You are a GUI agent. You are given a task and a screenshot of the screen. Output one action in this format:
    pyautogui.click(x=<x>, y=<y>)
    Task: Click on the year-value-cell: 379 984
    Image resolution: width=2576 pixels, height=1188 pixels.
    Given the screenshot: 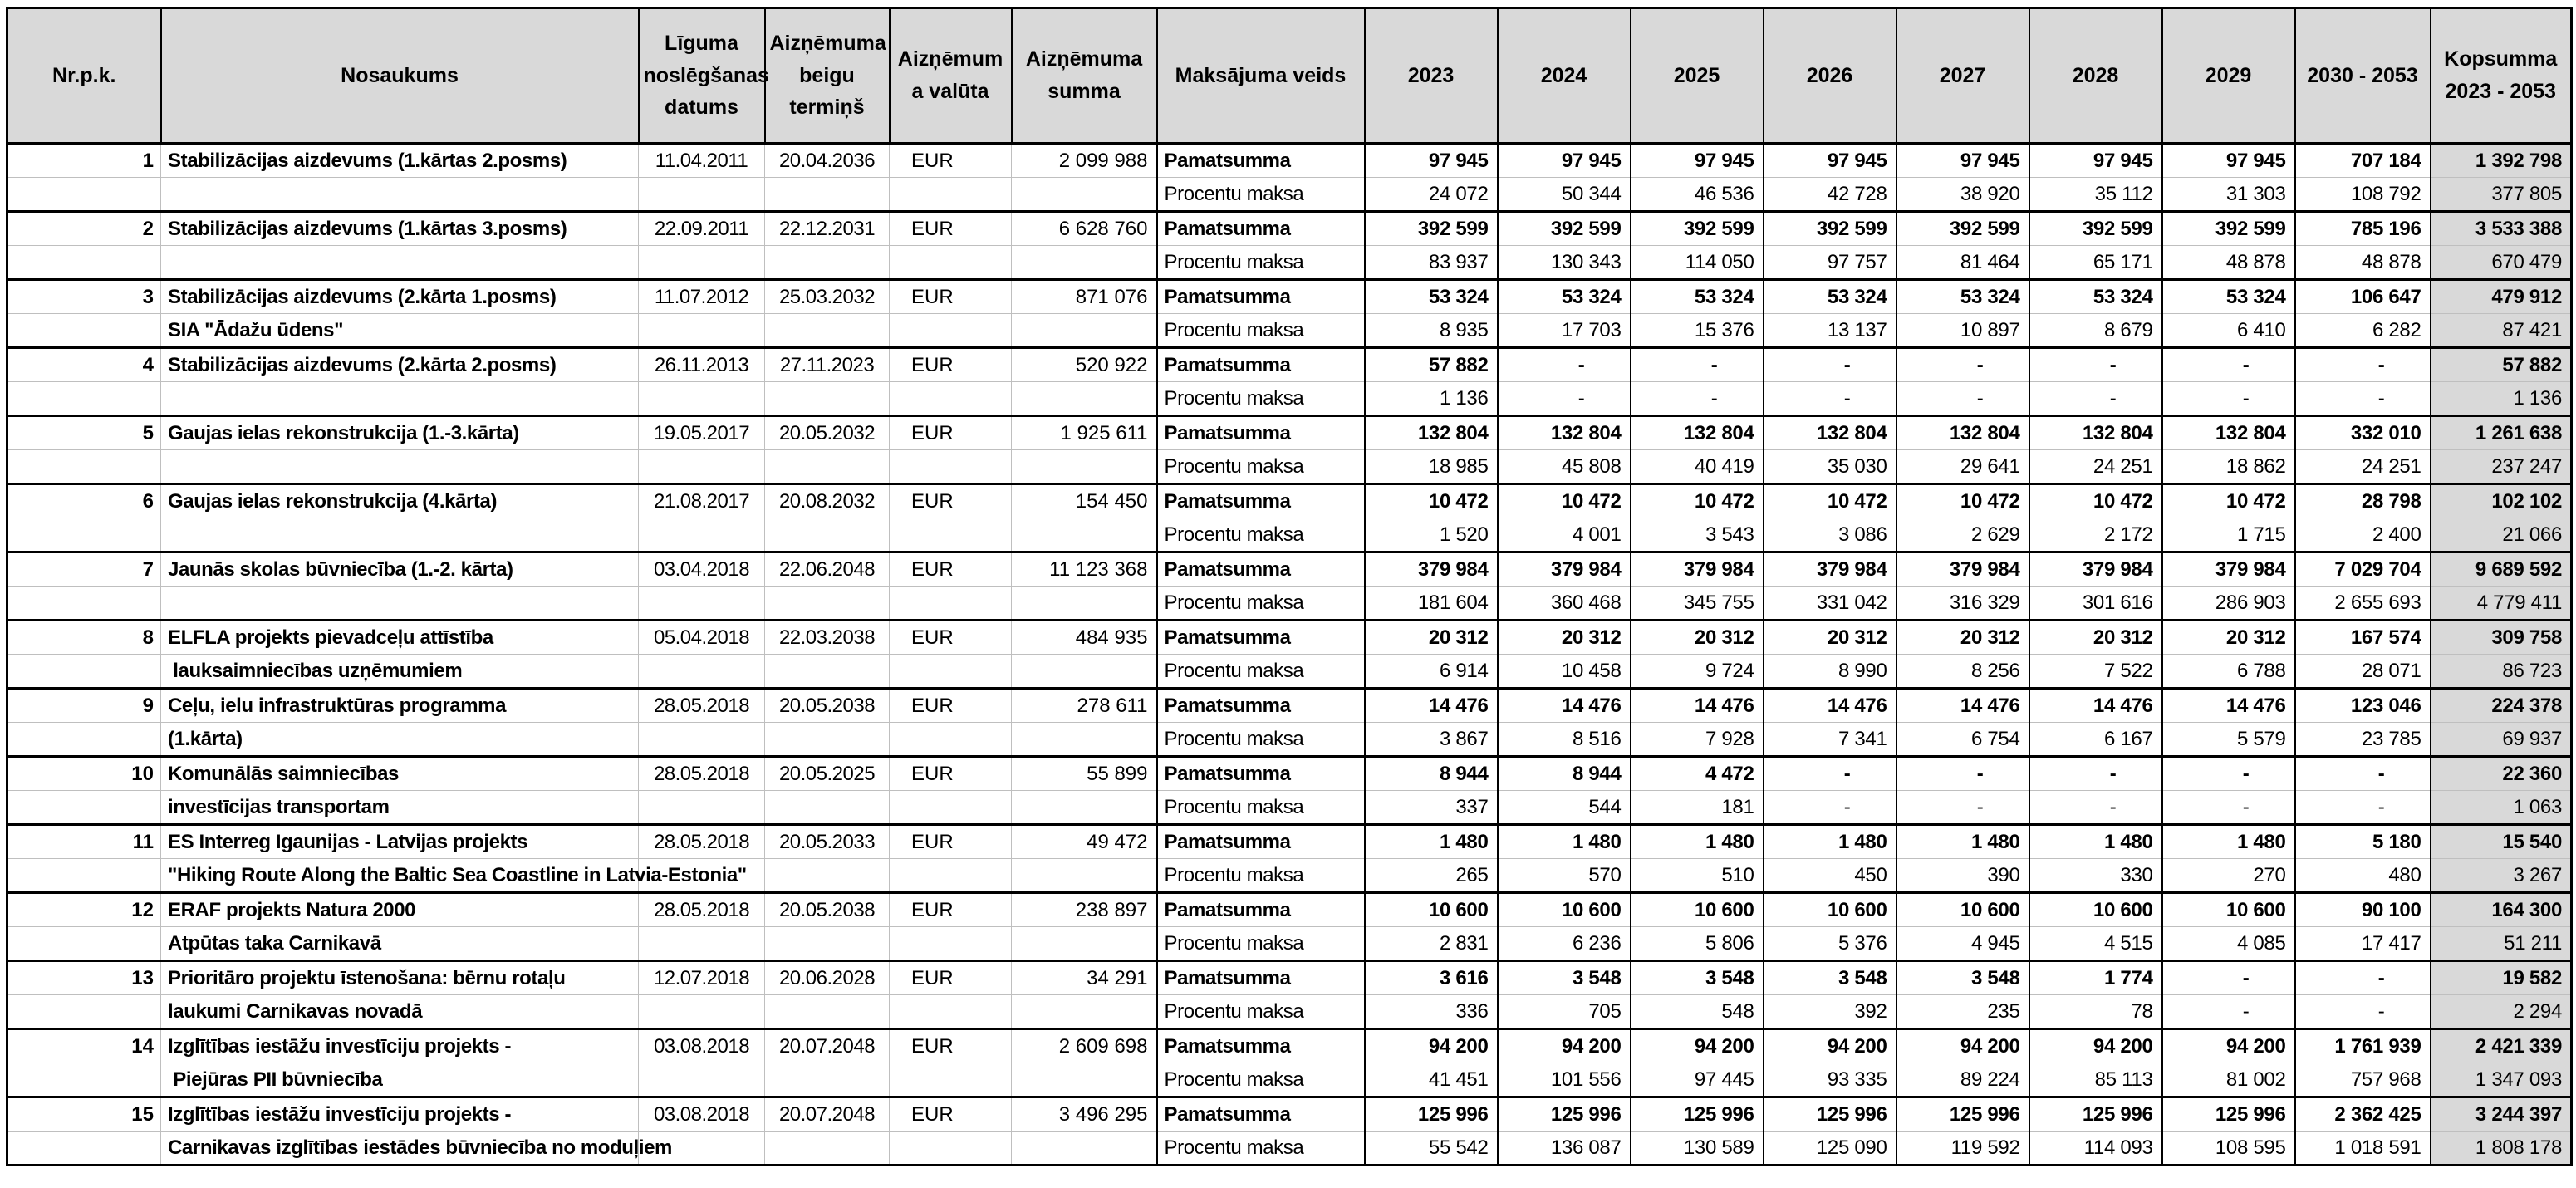 What is the action you would take?
    pyautogui.click(x=1431, y=569)
    